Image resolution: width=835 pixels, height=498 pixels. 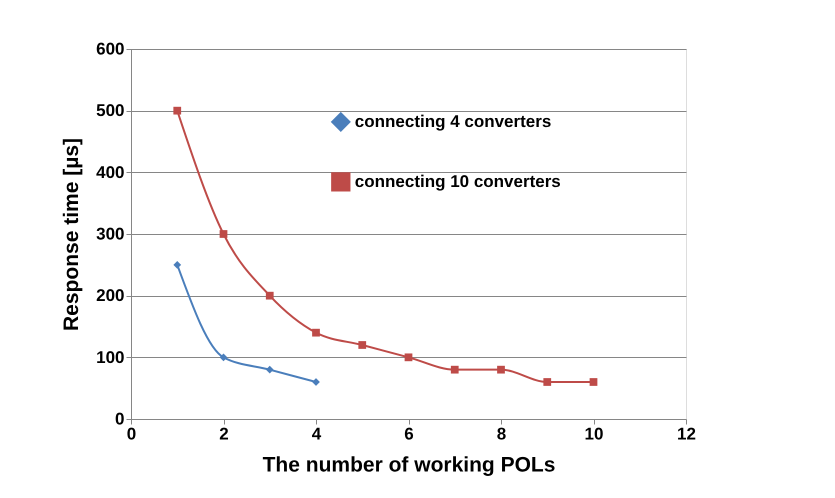 What do you see at coordinates (131, 434) in the screenshot?
I see `x-tick-label: 0` at bounding box center [131, 434].